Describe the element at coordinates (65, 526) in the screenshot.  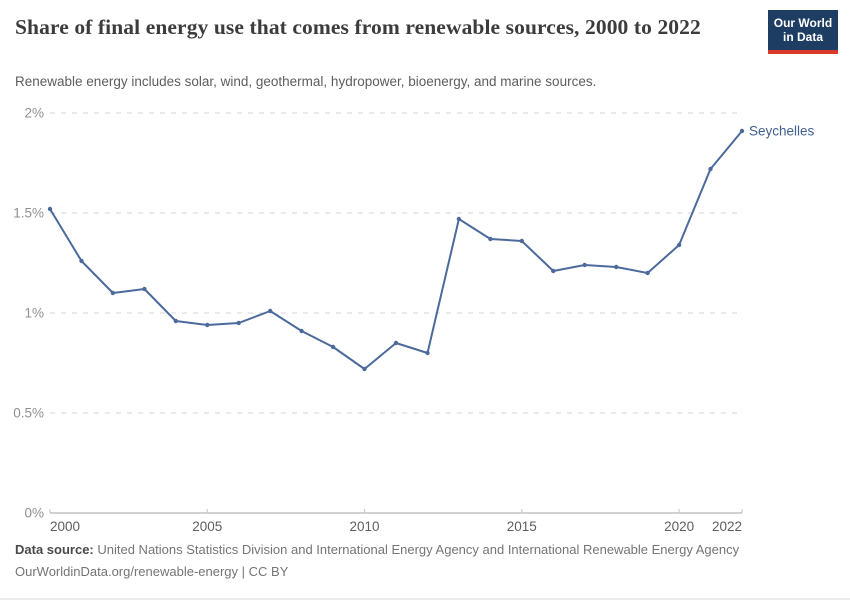
I see `x-tick-label: 2000` at that location.